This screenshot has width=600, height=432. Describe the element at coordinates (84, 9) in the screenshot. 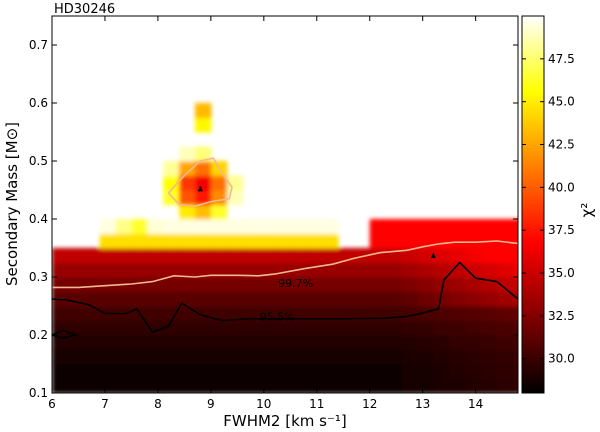

I see `chart-title: HD30246` at that location.